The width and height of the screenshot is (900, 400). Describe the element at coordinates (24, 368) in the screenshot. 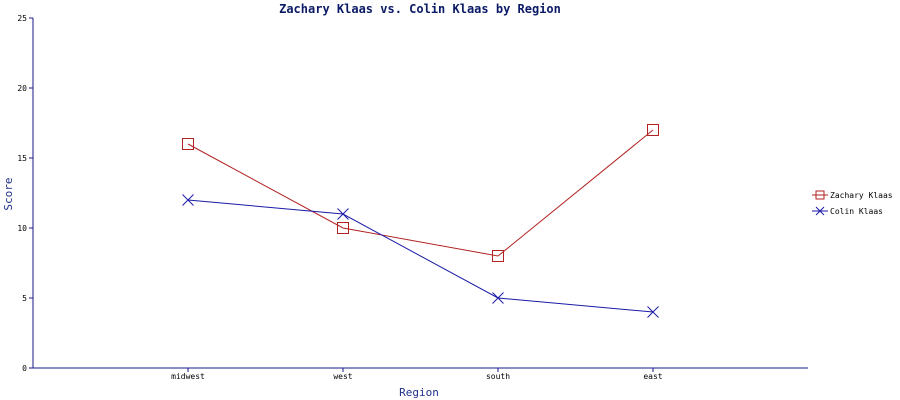

I see `y-tick-label: 0` at that location.